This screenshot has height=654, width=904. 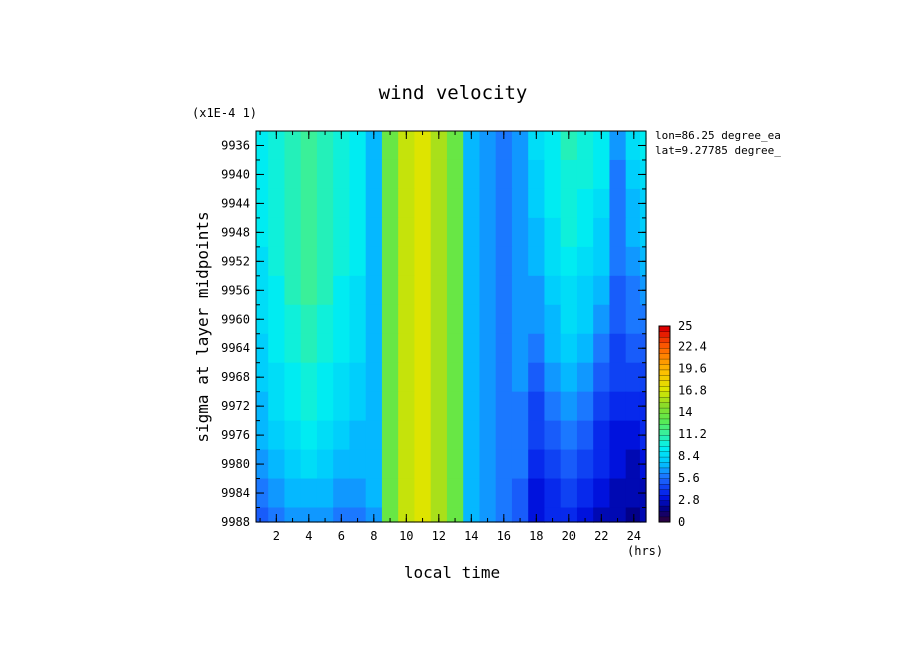 I want to click on y-tick-label: 9972, so click(x=235, y=406).